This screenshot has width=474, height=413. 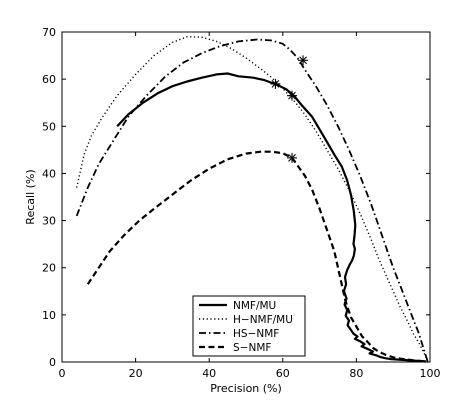 What do you see at coordinates (49, 268) in the screenshot?
I see `y-tick-label: 20` at bounding box center [49, 268].